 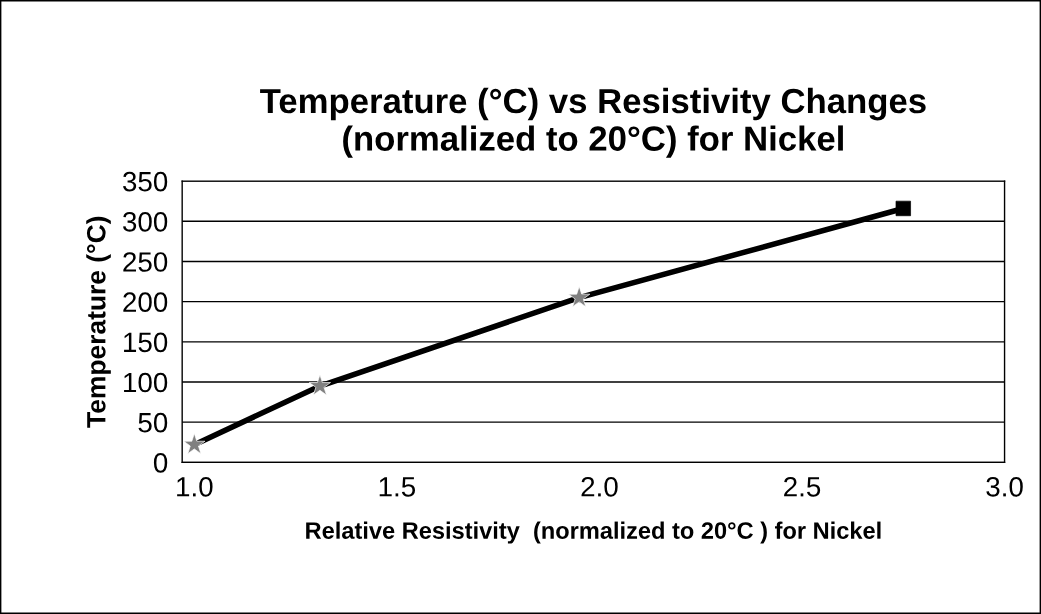 I want to click on y-tick-label: 350, so click(x=145, y=181).